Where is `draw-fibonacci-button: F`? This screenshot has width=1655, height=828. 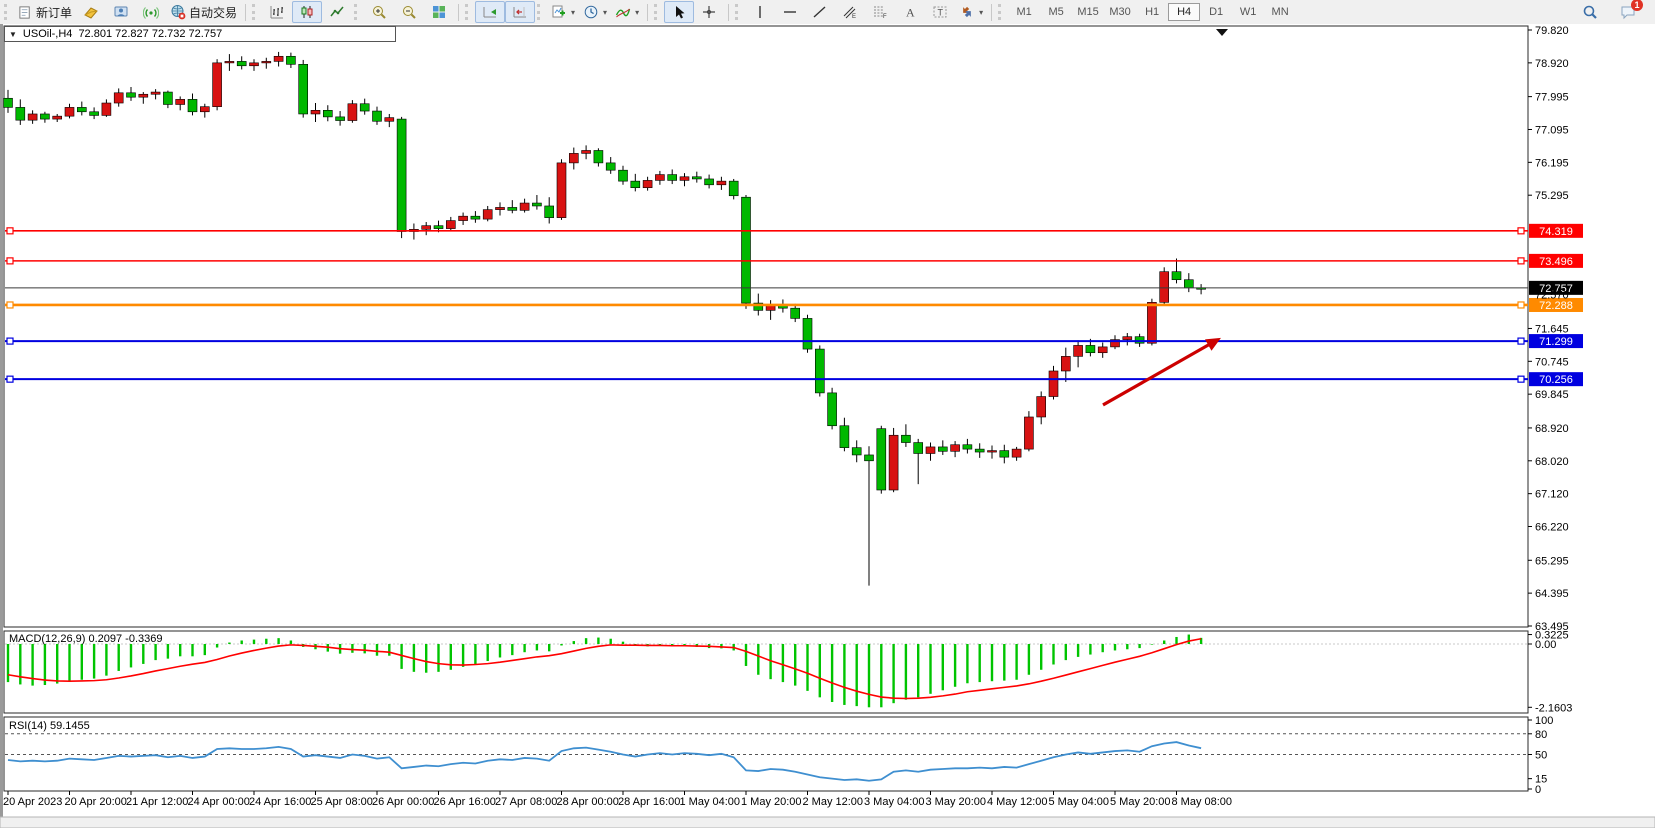 draw-fibonacci-button: F is located at coordinates (880, 12).